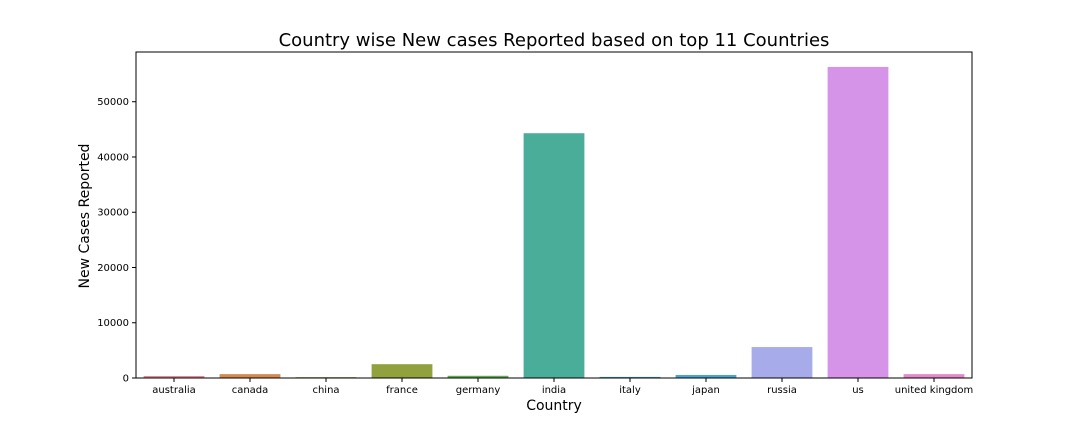 This screenshot has height=436, width=1080. Describe the element at coordinates (554, 255) in the screenshot. I see `bar-india` at that location.